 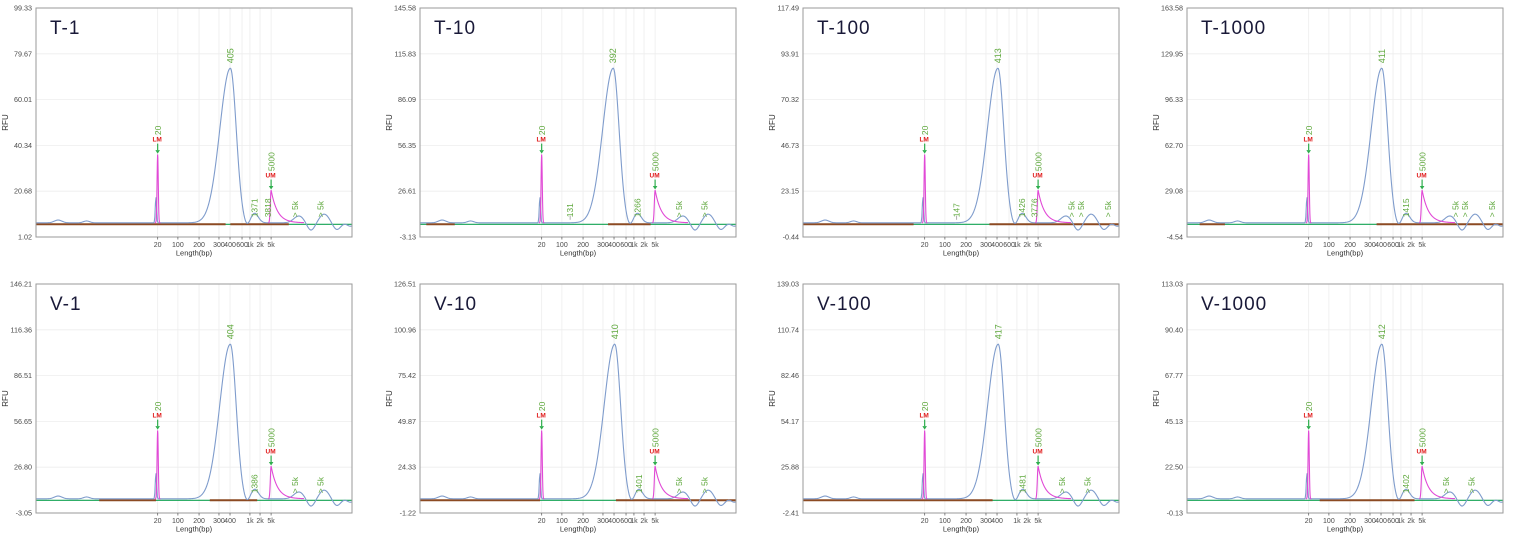 What do you see at coordinates (404, 53) in the screenshot?
I see `y-tick-label: 115.83` at bounding box center [404, 53].